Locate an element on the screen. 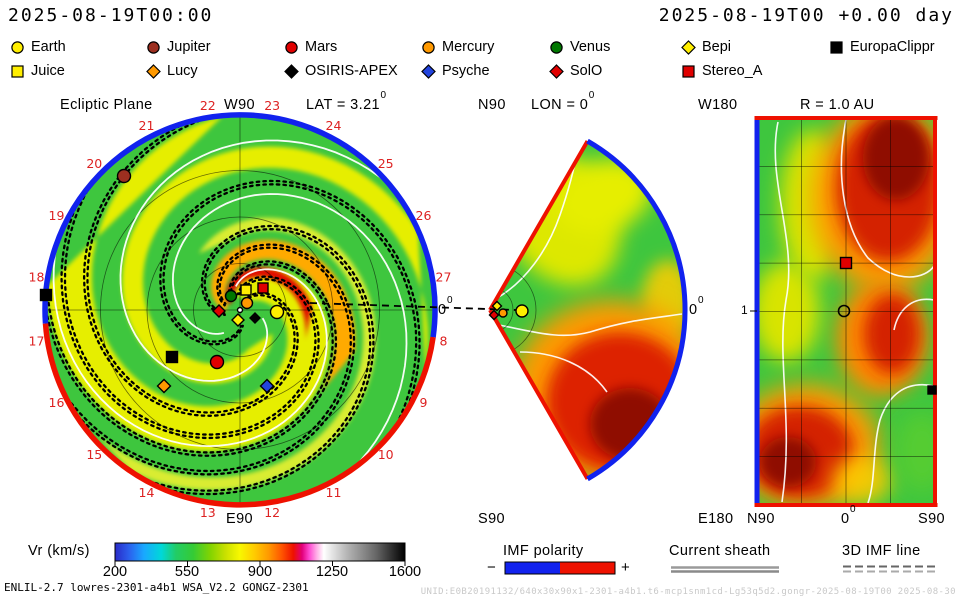 This screenshot has width=960, height=600. ecliptic-mars-marker is located at coordinates (217, 362).